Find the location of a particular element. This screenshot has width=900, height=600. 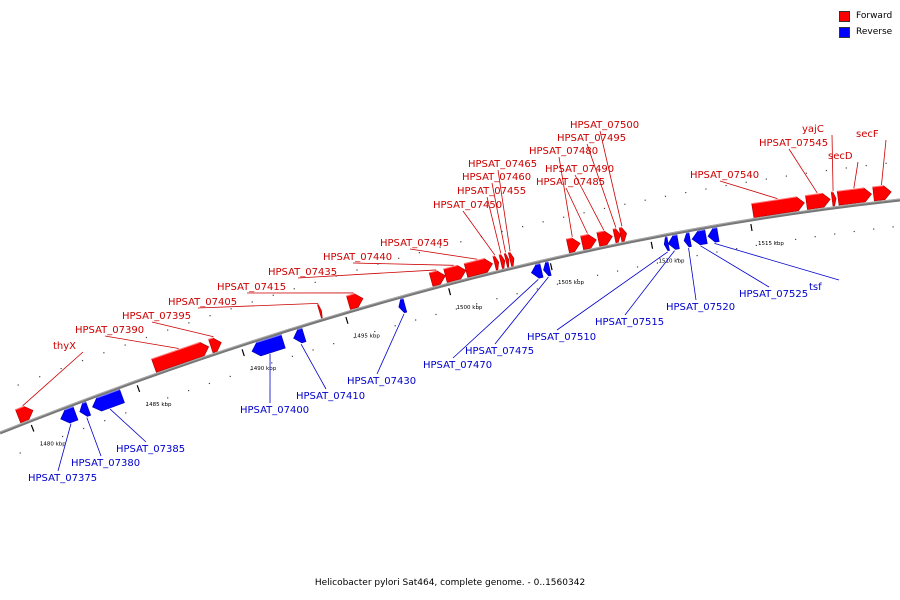

gene-label: HPSAT_07375 is located at coordinates (62, 478).